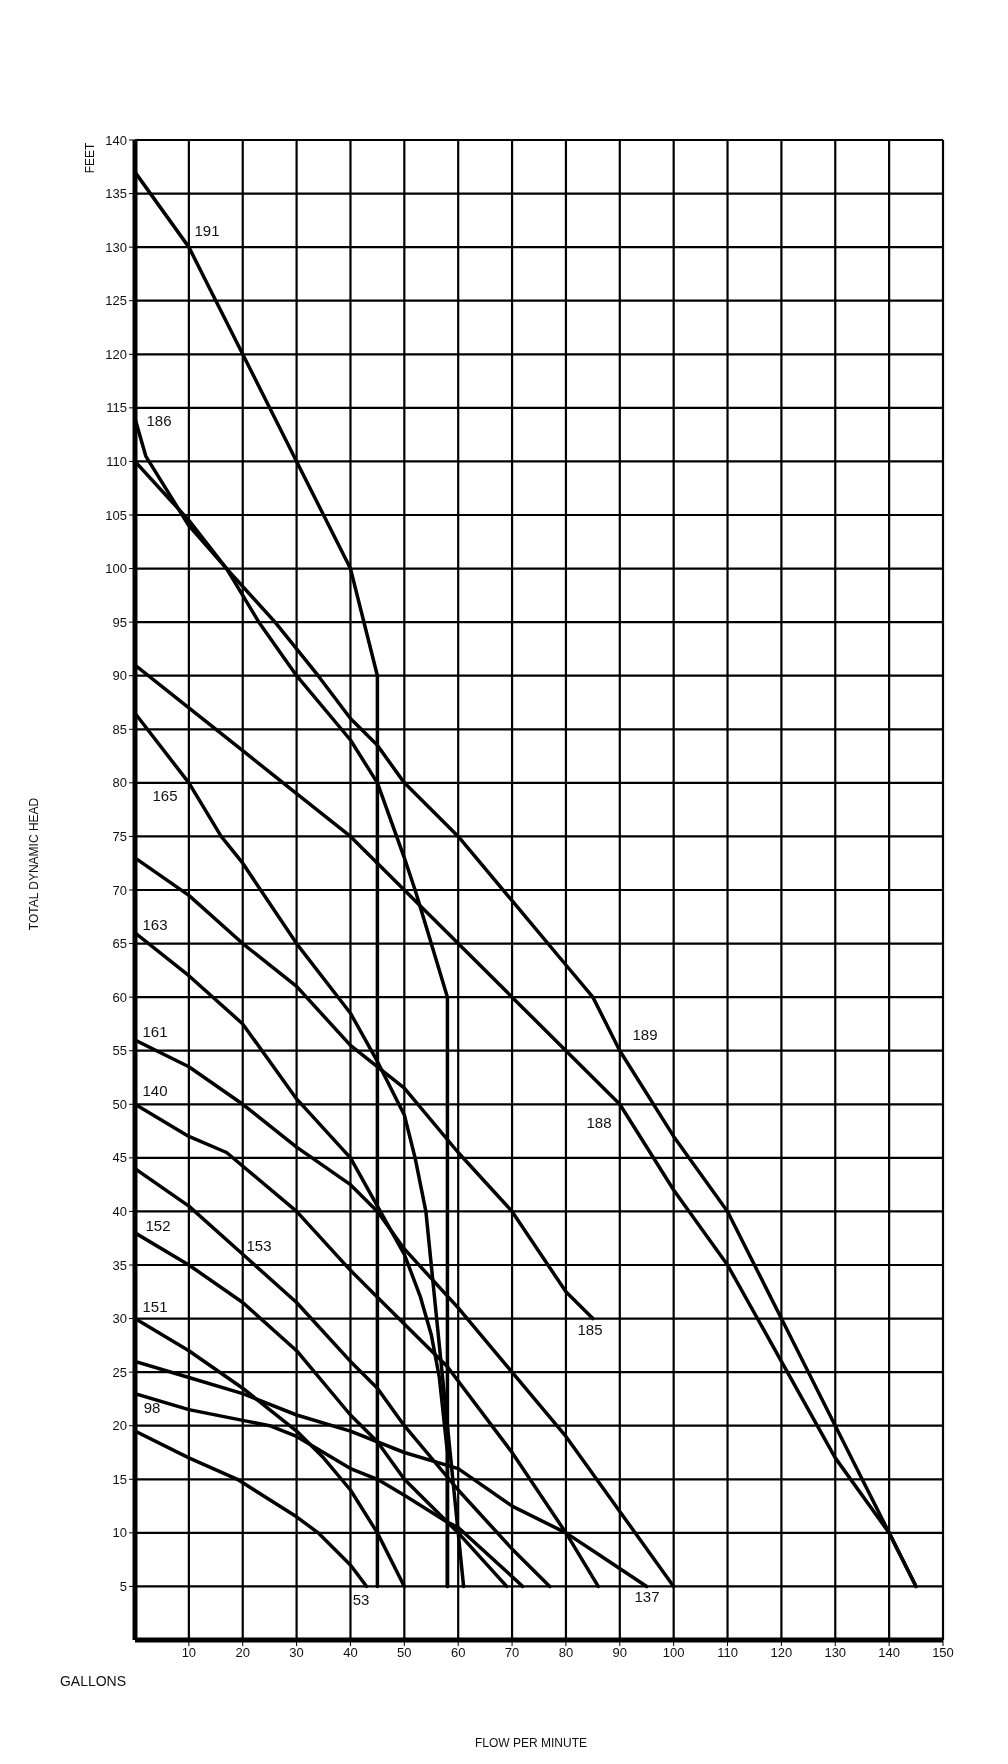 The image size is (1008, 1764). I want to click on y-tick-label: 40, so click(119, 1212).